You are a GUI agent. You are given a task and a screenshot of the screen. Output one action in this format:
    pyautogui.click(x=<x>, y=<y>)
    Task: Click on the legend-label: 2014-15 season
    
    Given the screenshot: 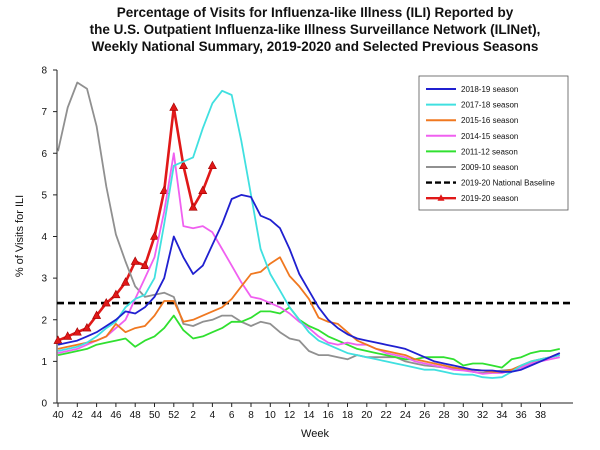 What is the action you would take?
    pyautogui.click(x=489, y=136)
    